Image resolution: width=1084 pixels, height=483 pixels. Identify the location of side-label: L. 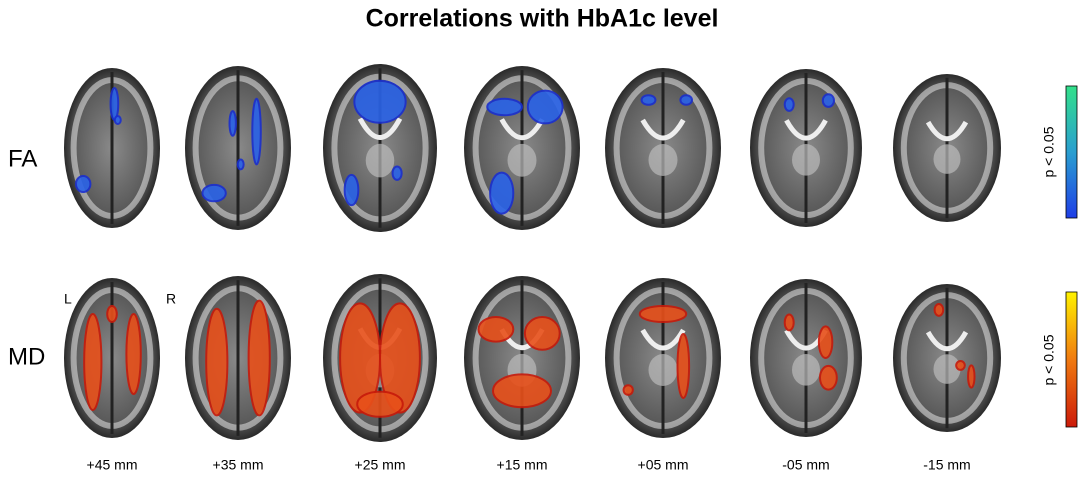
(68, 299).